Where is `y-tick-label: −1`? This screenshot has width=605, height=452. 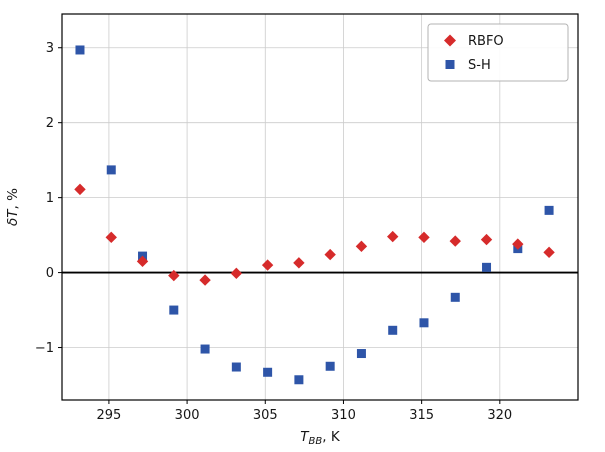
y-tick-label: −1 is located at coordinates (44, 348).